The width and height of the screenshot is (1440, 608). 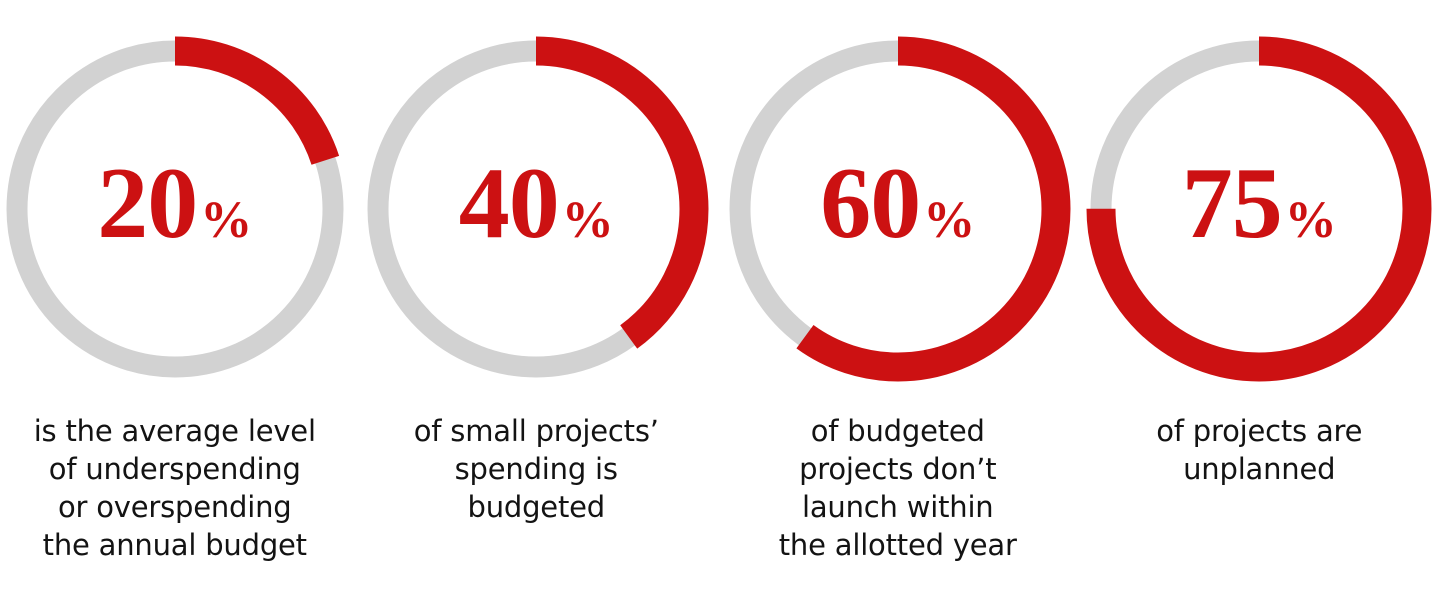 I want to click on stat-caption: of projects are unplanned, so click(x=1259, y=450).